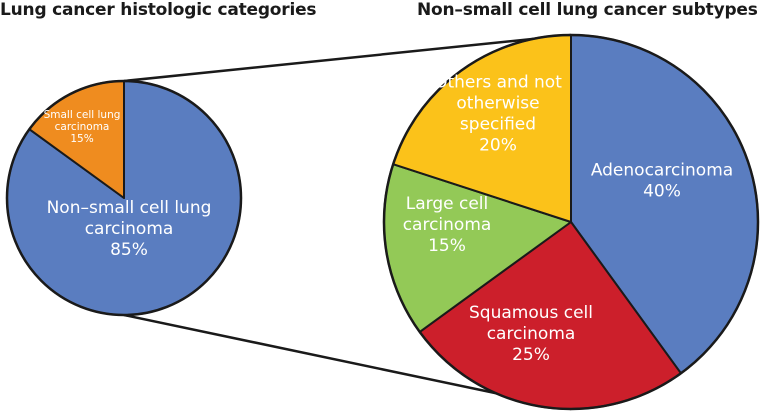 The height and width of the screenshot is (413, 761). I want to click on slice-label-line: Others and not, so click(498, 83).